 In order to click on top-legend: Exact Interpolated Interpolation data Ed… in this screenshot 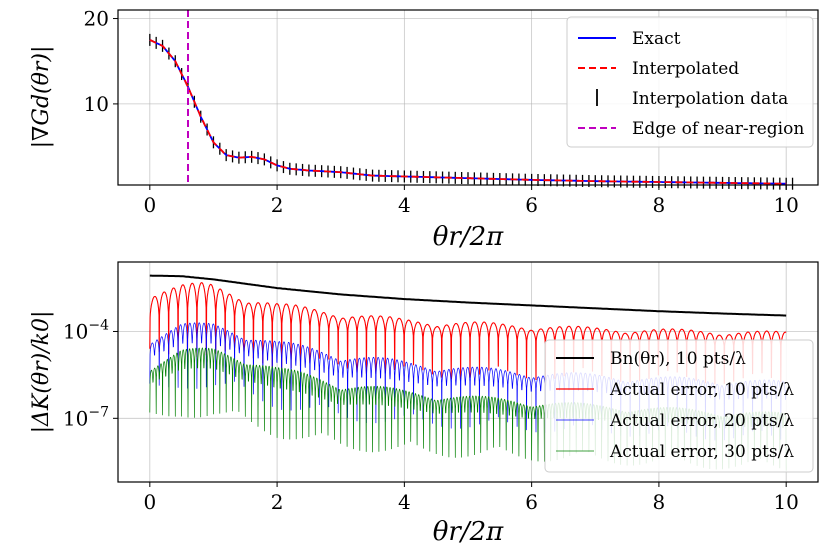, I will do `click(690, 82)`.